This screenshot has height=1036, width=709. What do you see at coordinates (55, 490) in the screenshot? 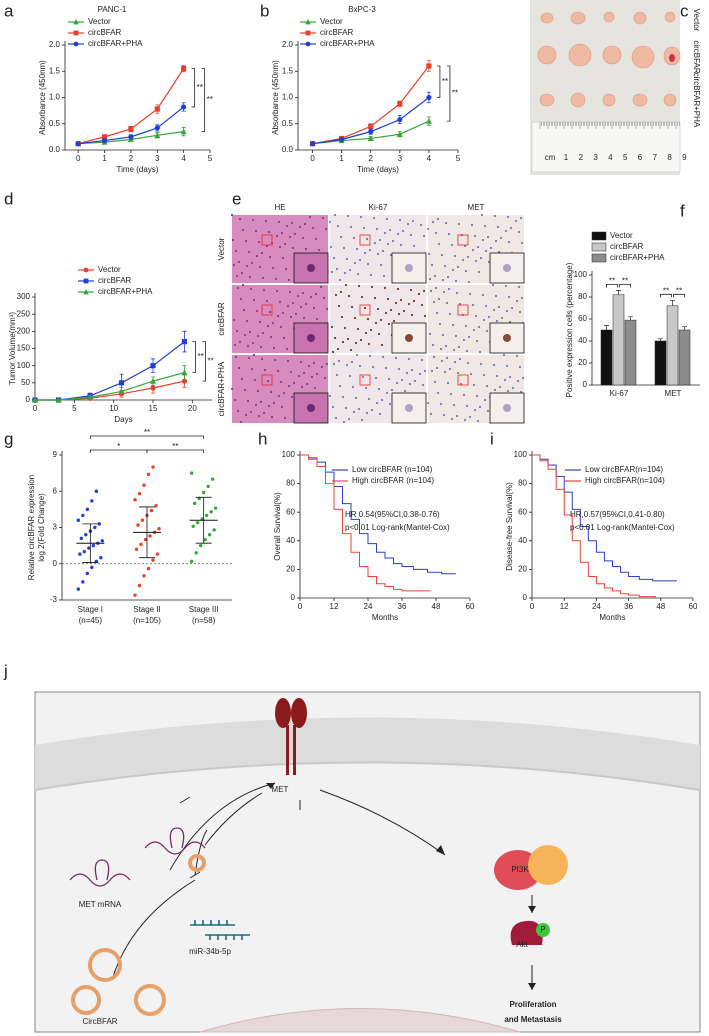
I see `y-tick-label: 6` at bounding box center [55, 490].